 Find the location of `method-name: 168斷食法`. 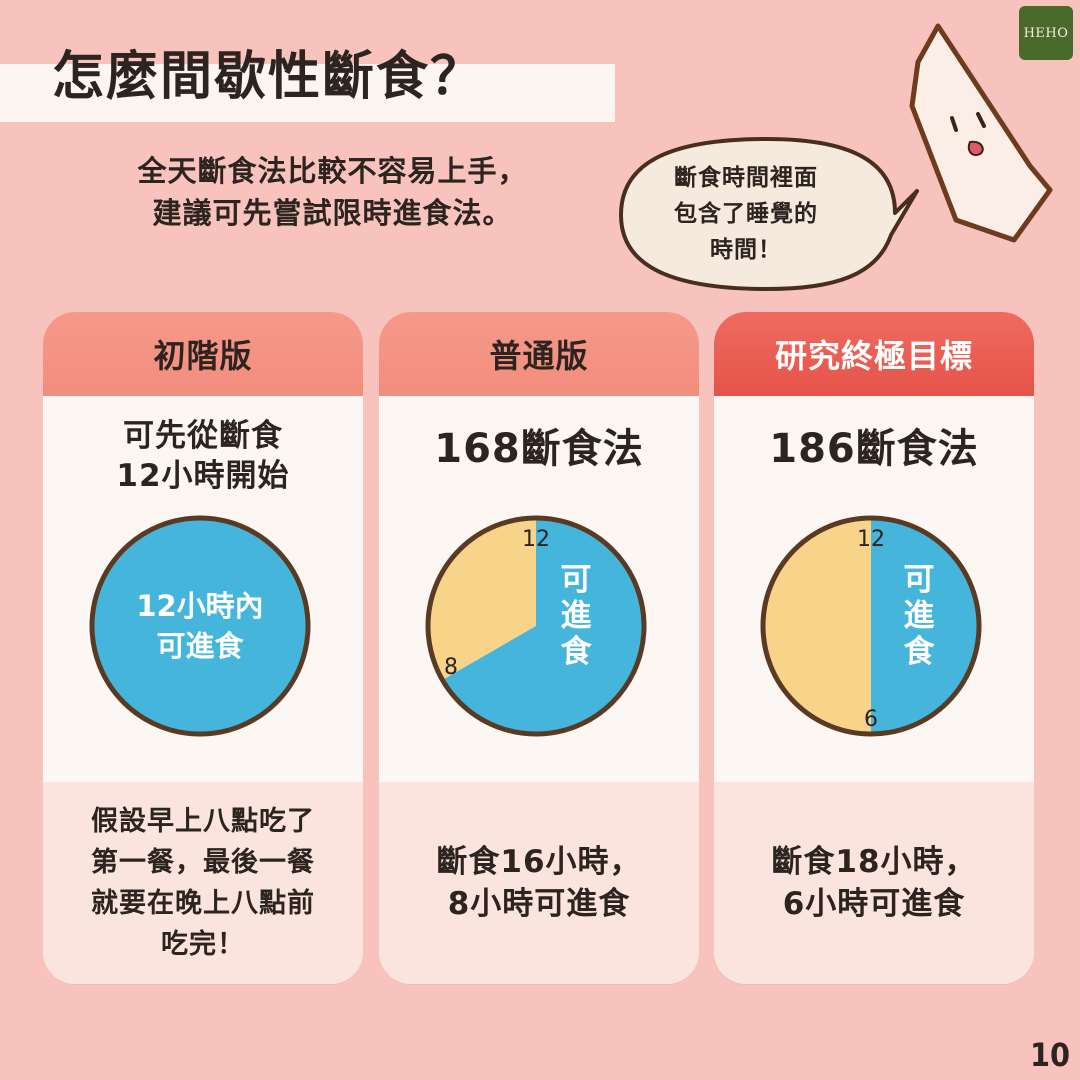

method-name: 168斷食法 is located at coordinates (539, 449).